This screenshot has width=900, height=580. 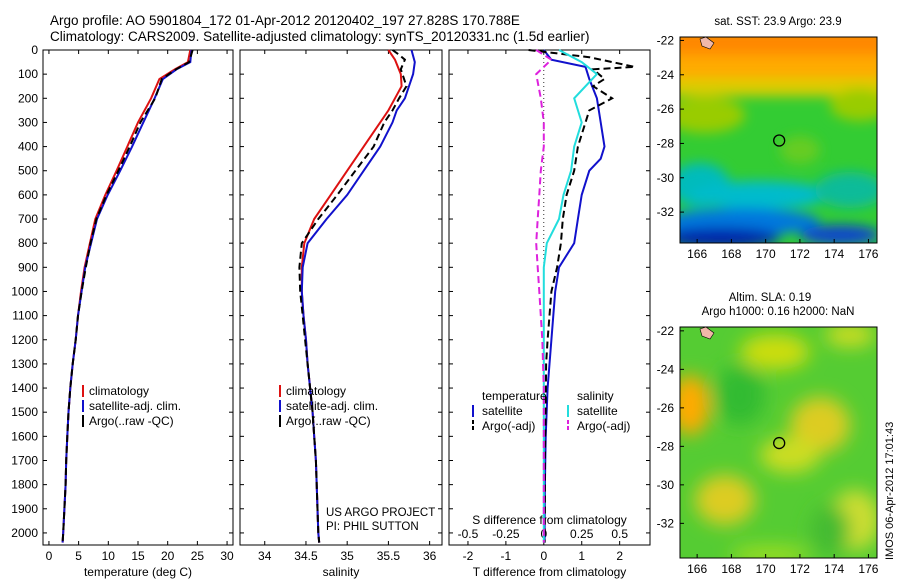 I want to click on legend-label-temperature: Argo(..raw -QC), so click(x=131, y=421).